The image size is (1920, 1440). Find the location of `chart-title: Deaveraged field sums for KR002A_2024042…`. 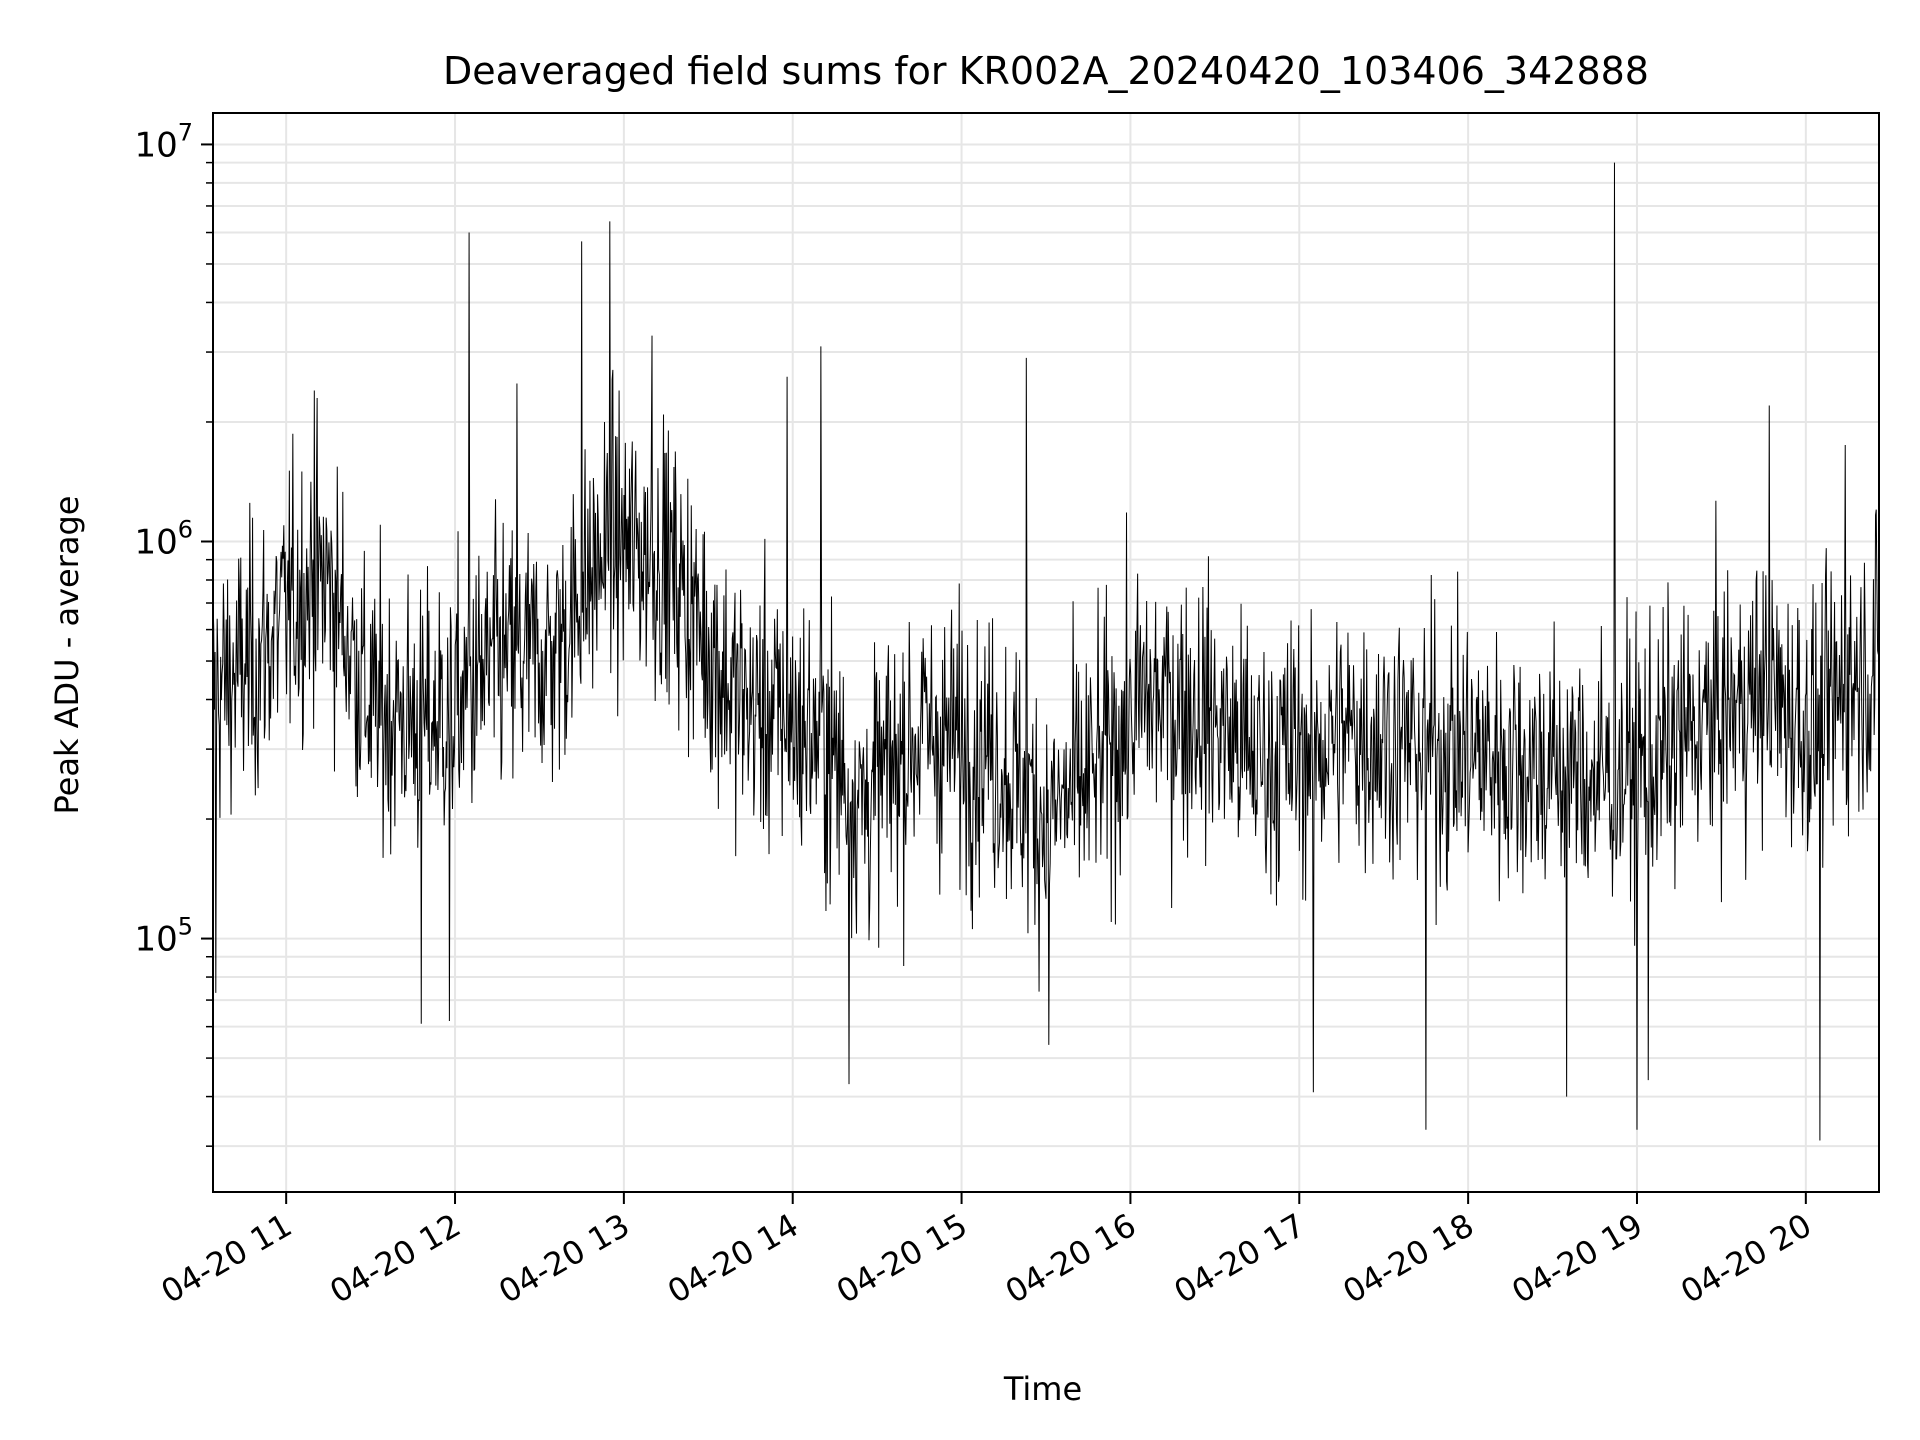

chart-title: Deaveraged field sums for KR002A_2024042… is located at coordinates (1046, 71).